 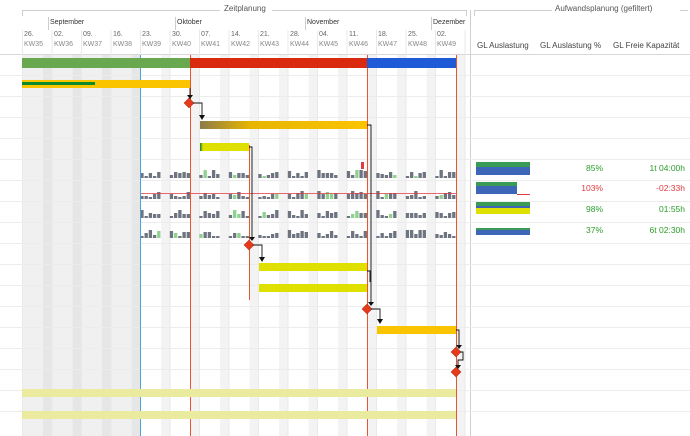 I want to click on column-header-gl-freie-kapazitaet: GL Freie Kapazität, so click(x=646, y=45).